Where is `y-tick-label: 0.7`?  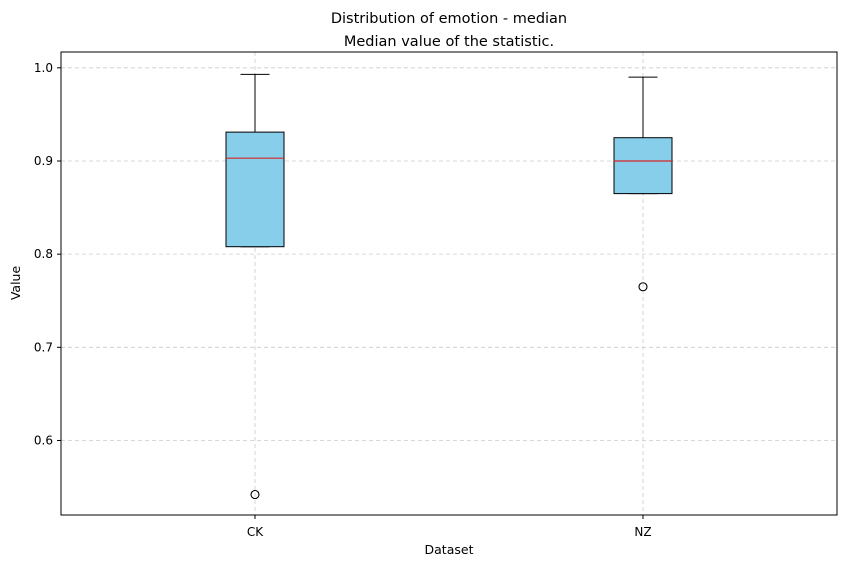
y-tick-label: 0.7 is located at coordinates (43, 347).